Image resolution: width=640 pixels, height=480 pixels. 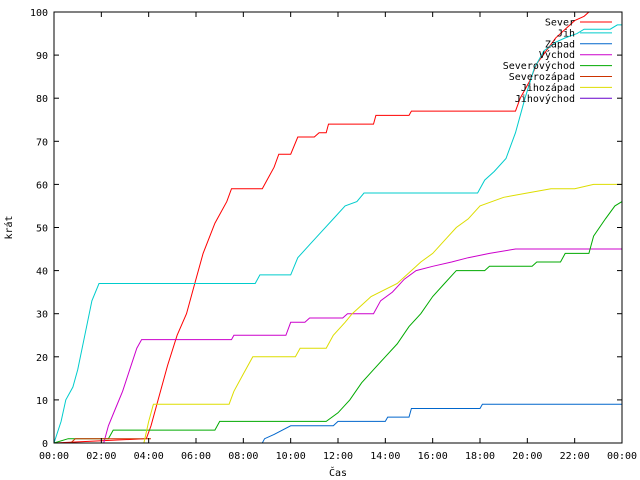 What do you see at coordinates (433, 456) in the screenshot?
I see `x-tick-label: 16:00` at bounding box center [433, 456].